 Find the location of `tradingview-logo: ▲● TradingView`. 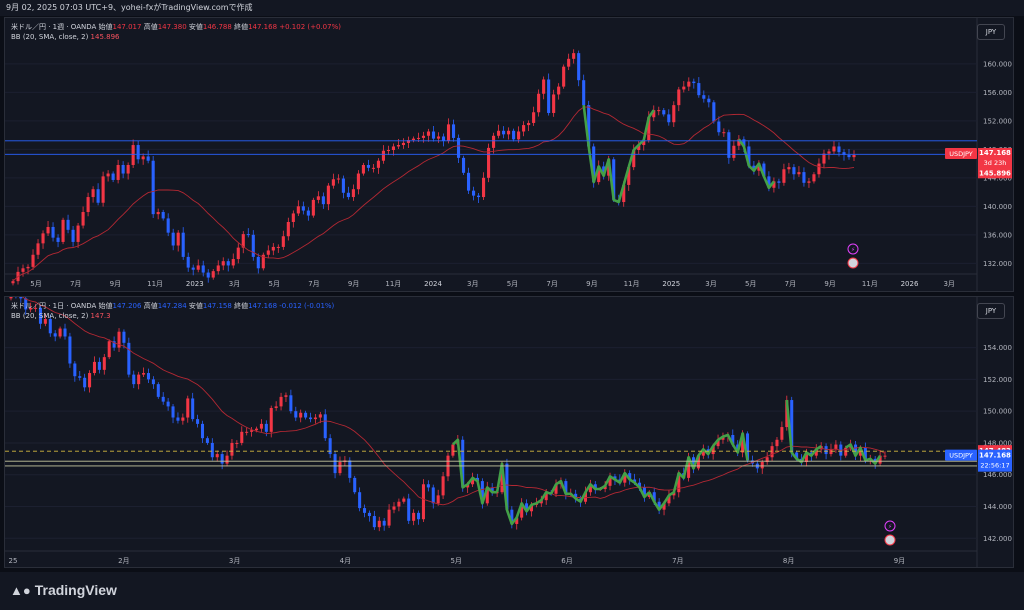

tradingview-logo: ▲● TradingView is located at coordinates (63, 590).